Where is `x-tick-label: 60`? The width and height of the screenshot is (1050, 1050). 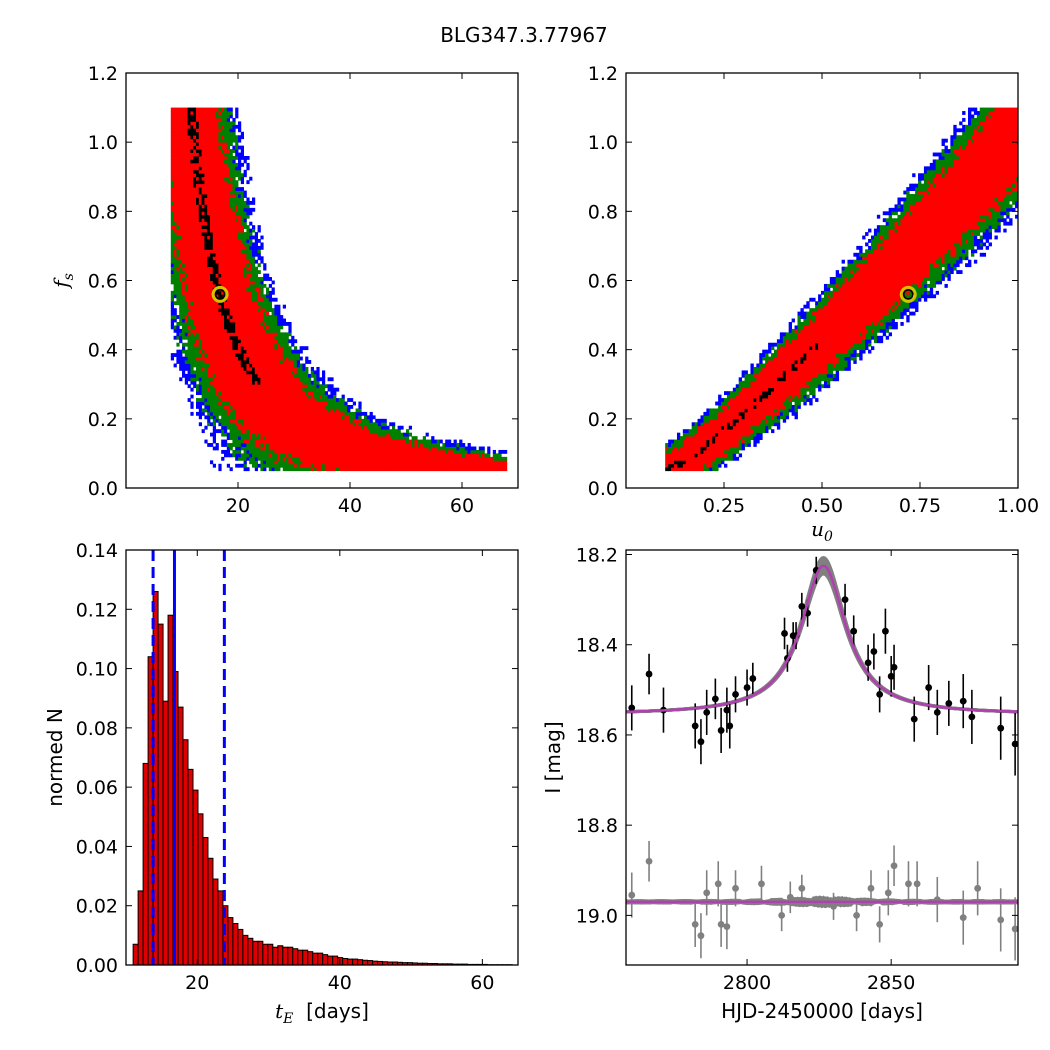 x-tick-label: 60 is located at coordinates (462, 506).